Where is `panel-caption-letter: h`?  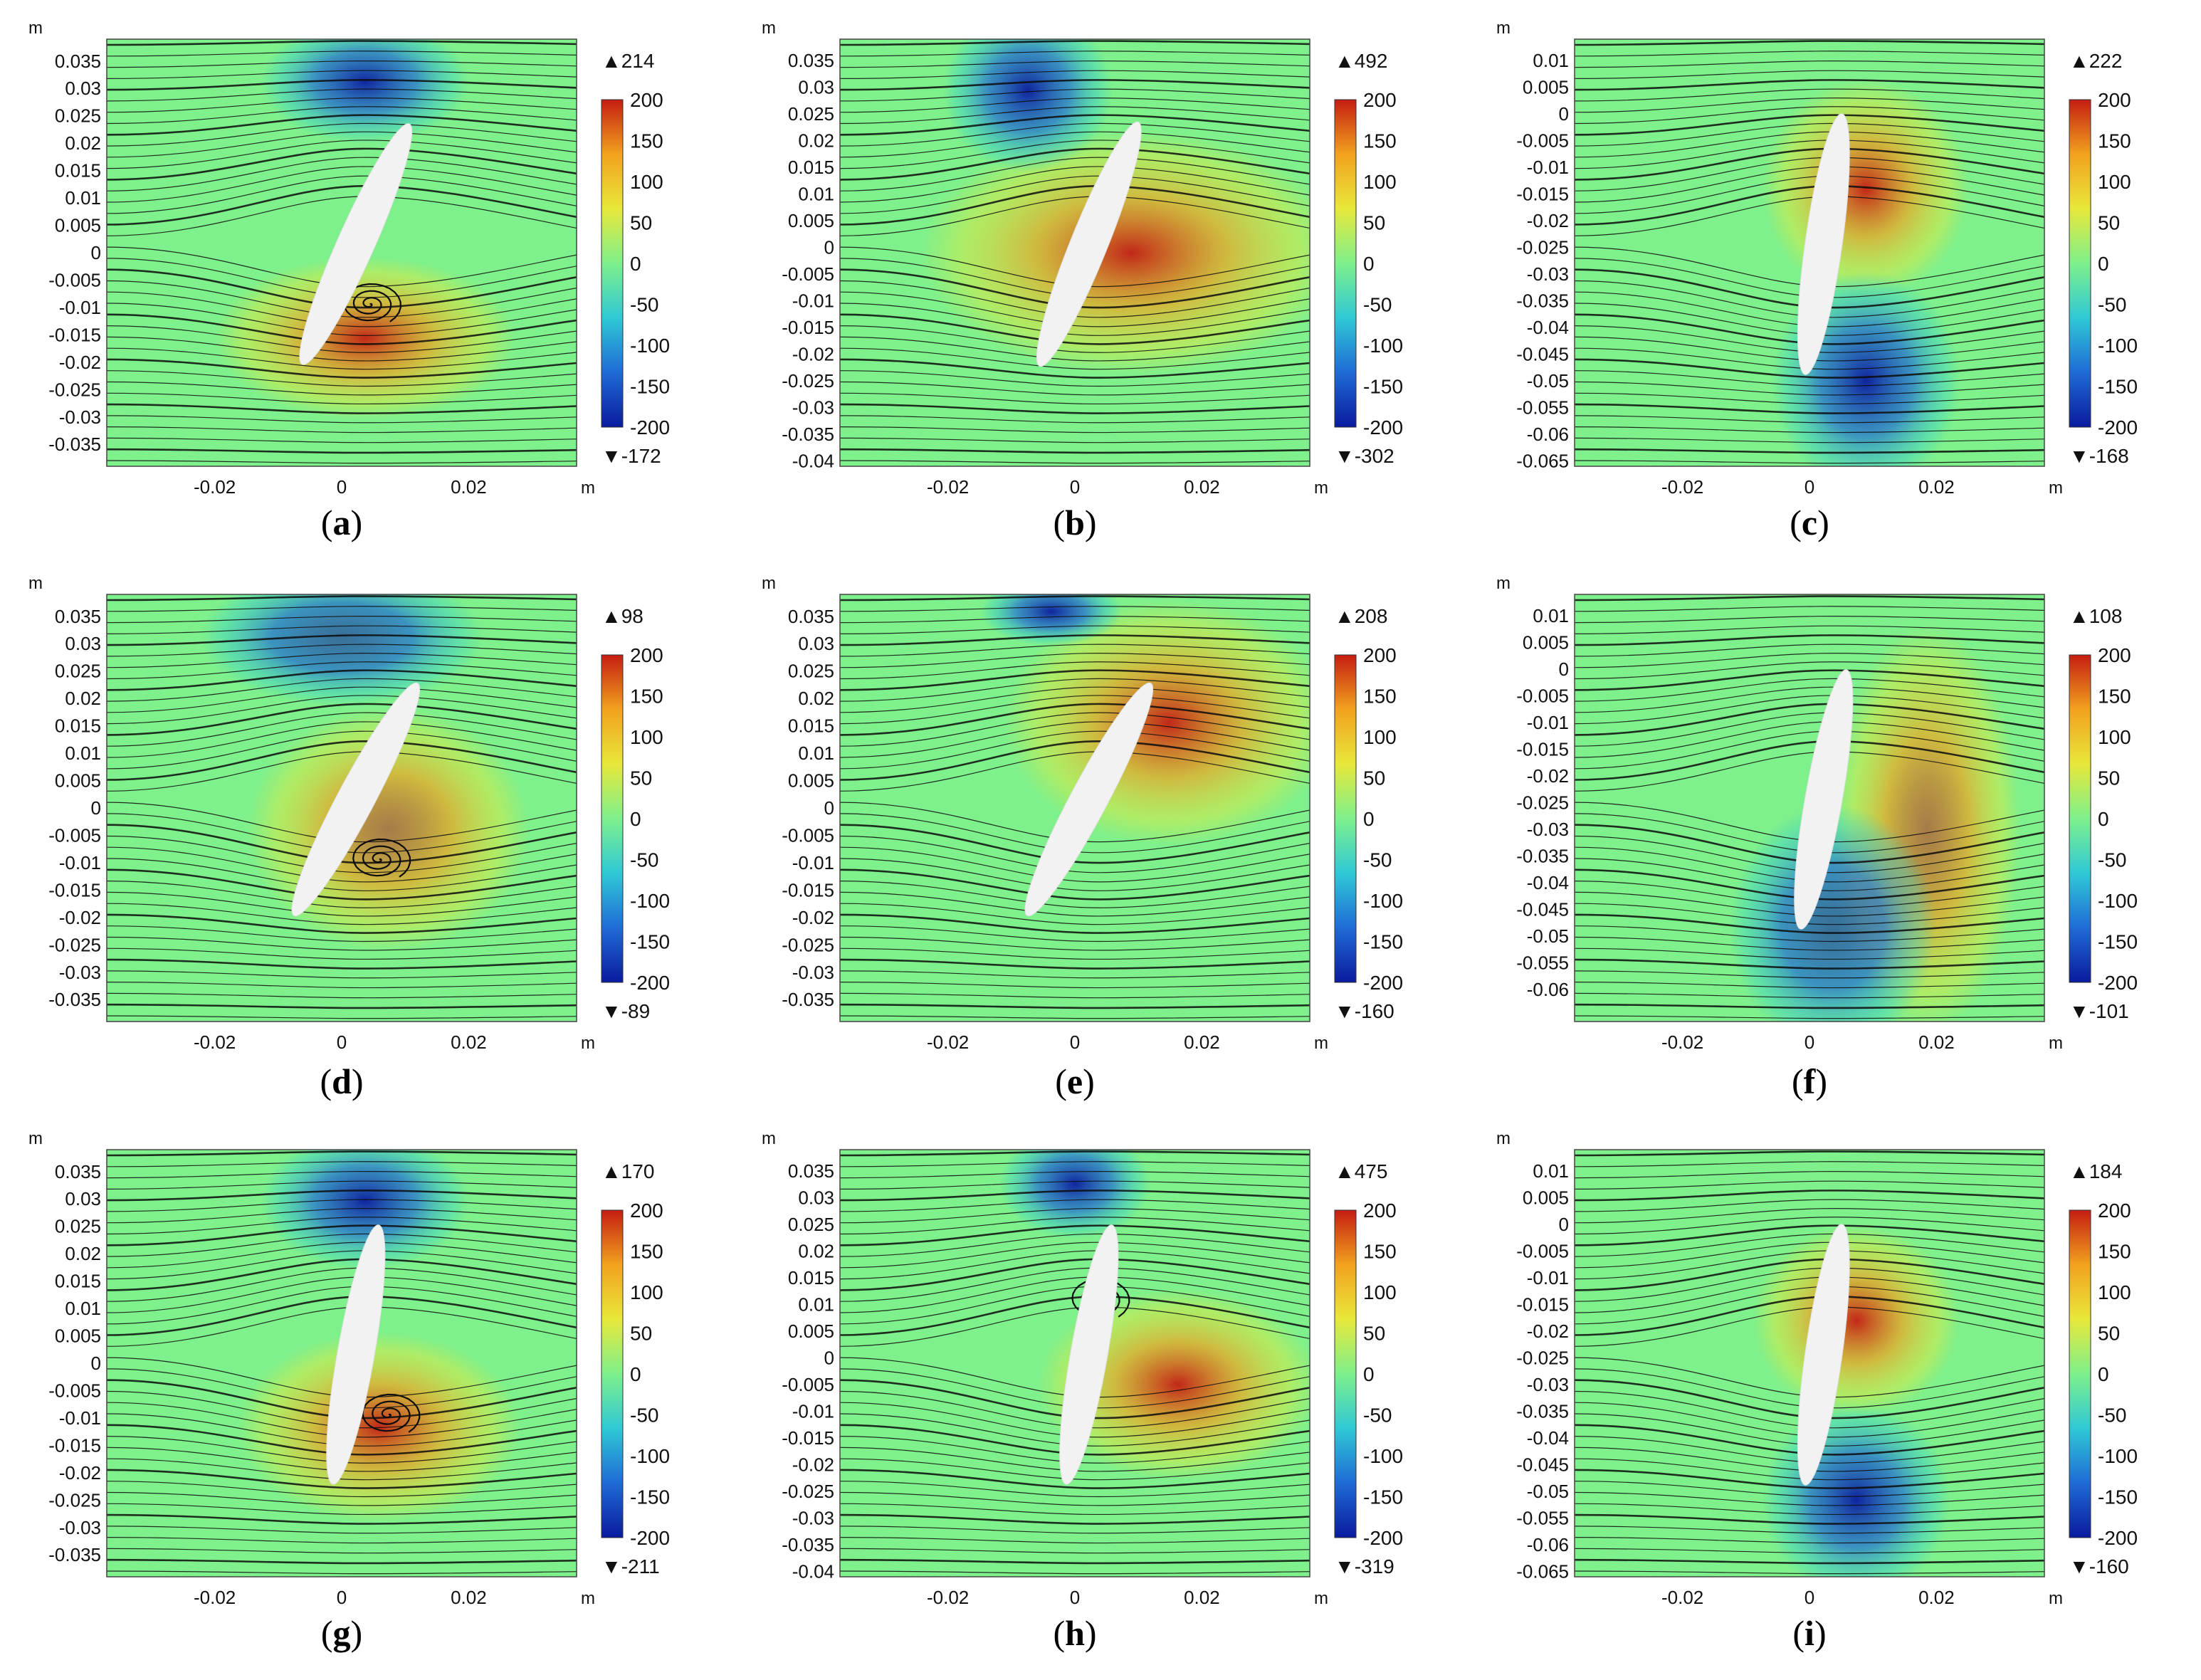
panel-caption-letter: h is located at coordinates (1075, 1633).